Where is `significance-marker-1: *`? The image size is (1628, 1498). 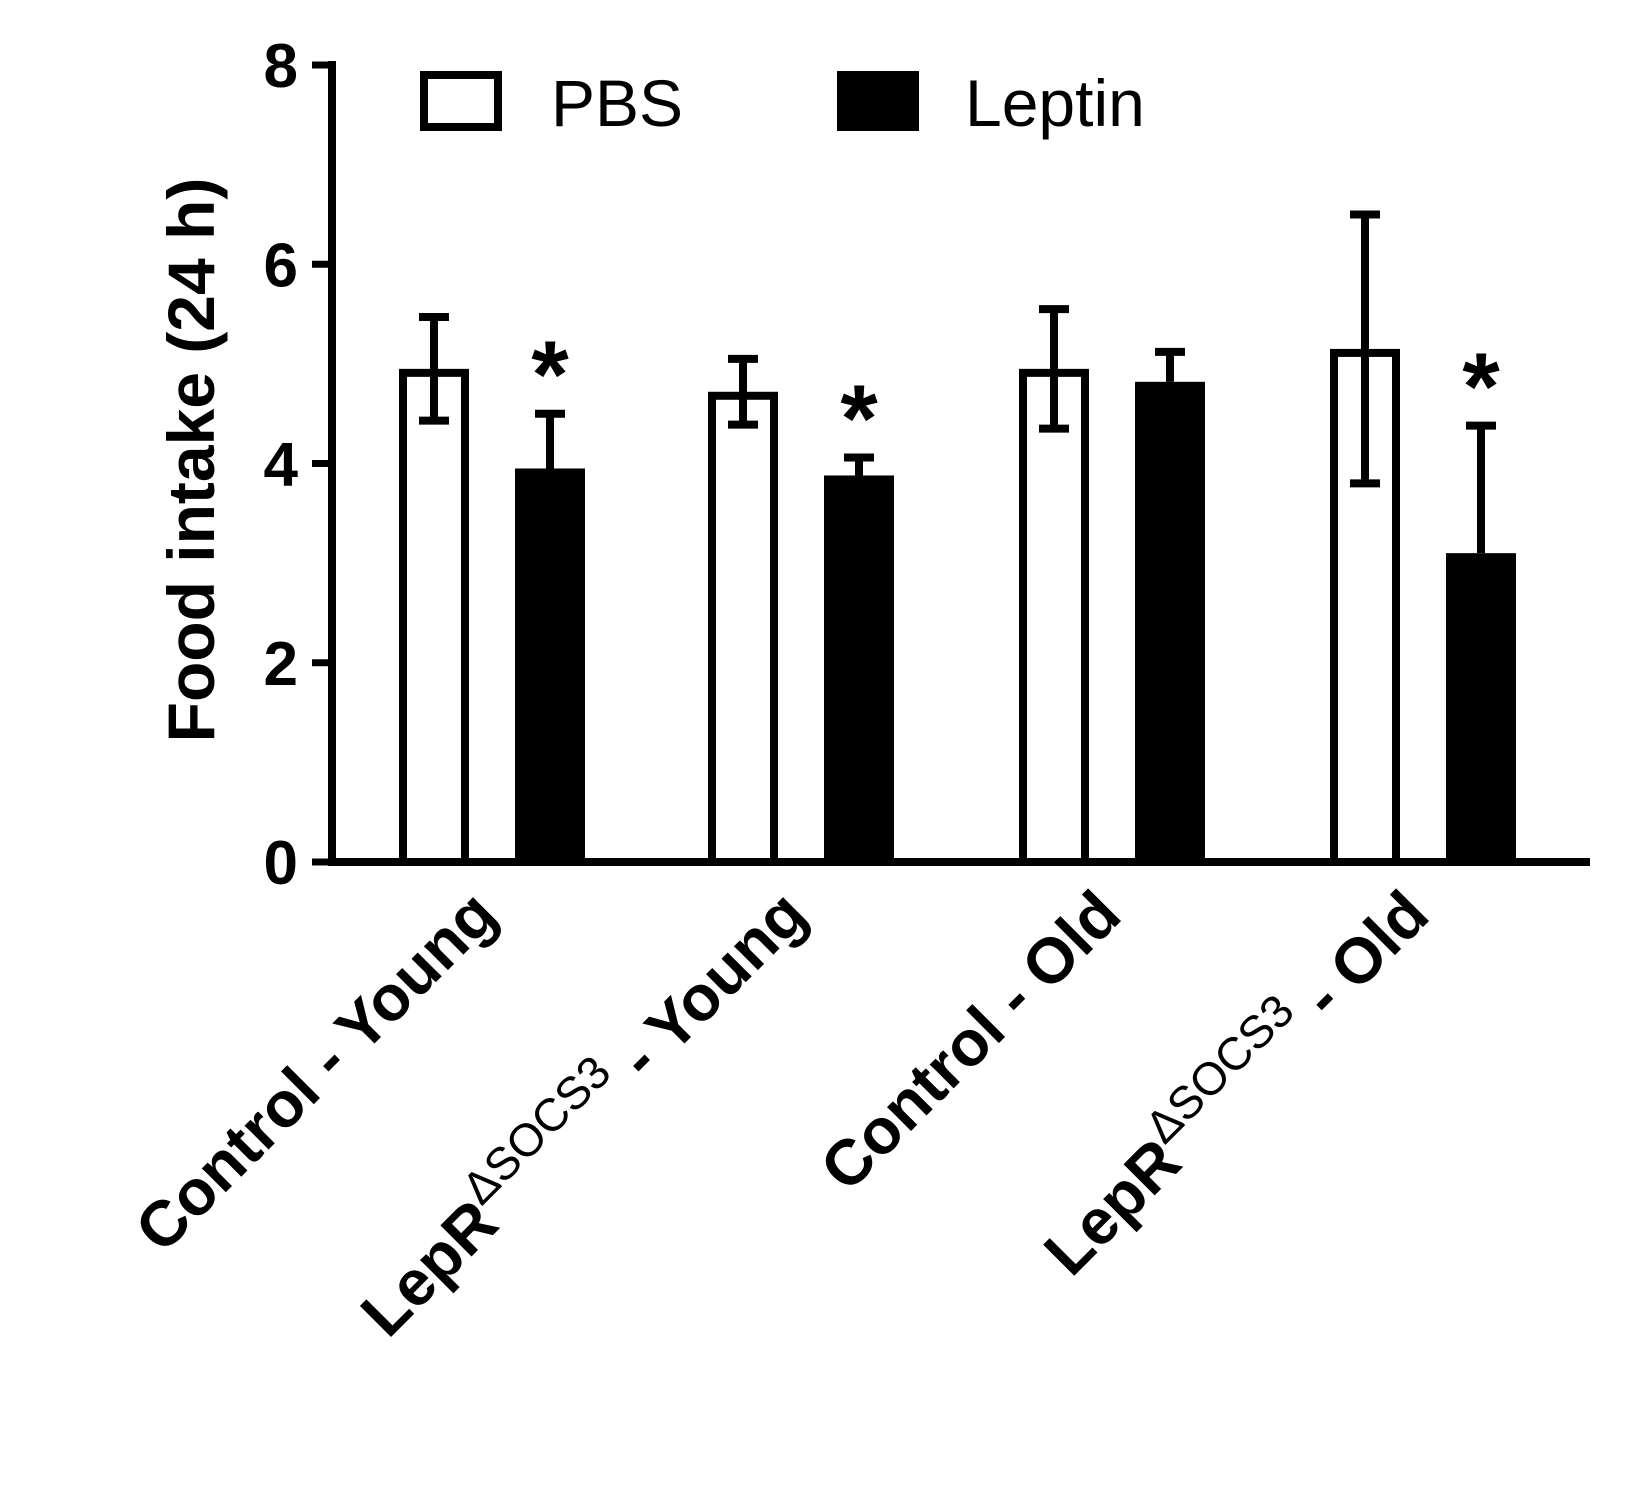 significance-marker-1: * is located at coordinates (550, 375).